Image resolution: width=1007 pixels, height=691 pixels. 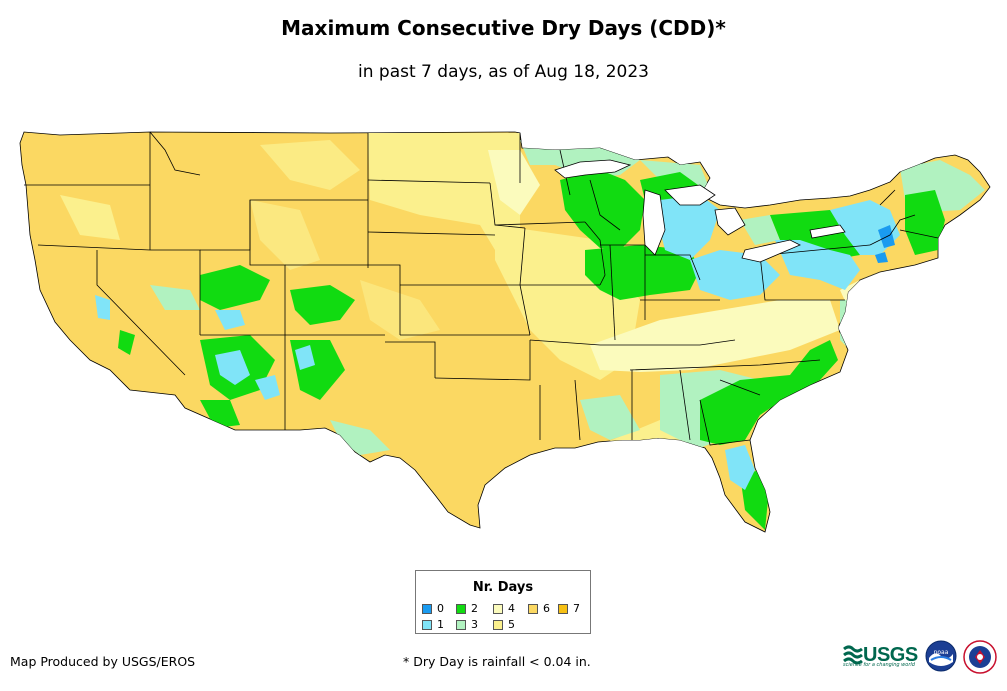 What do you see at coordinates (467, 624) in the screenshot?
I see `legend-item-3: 3` at bounding box center [467, 624].